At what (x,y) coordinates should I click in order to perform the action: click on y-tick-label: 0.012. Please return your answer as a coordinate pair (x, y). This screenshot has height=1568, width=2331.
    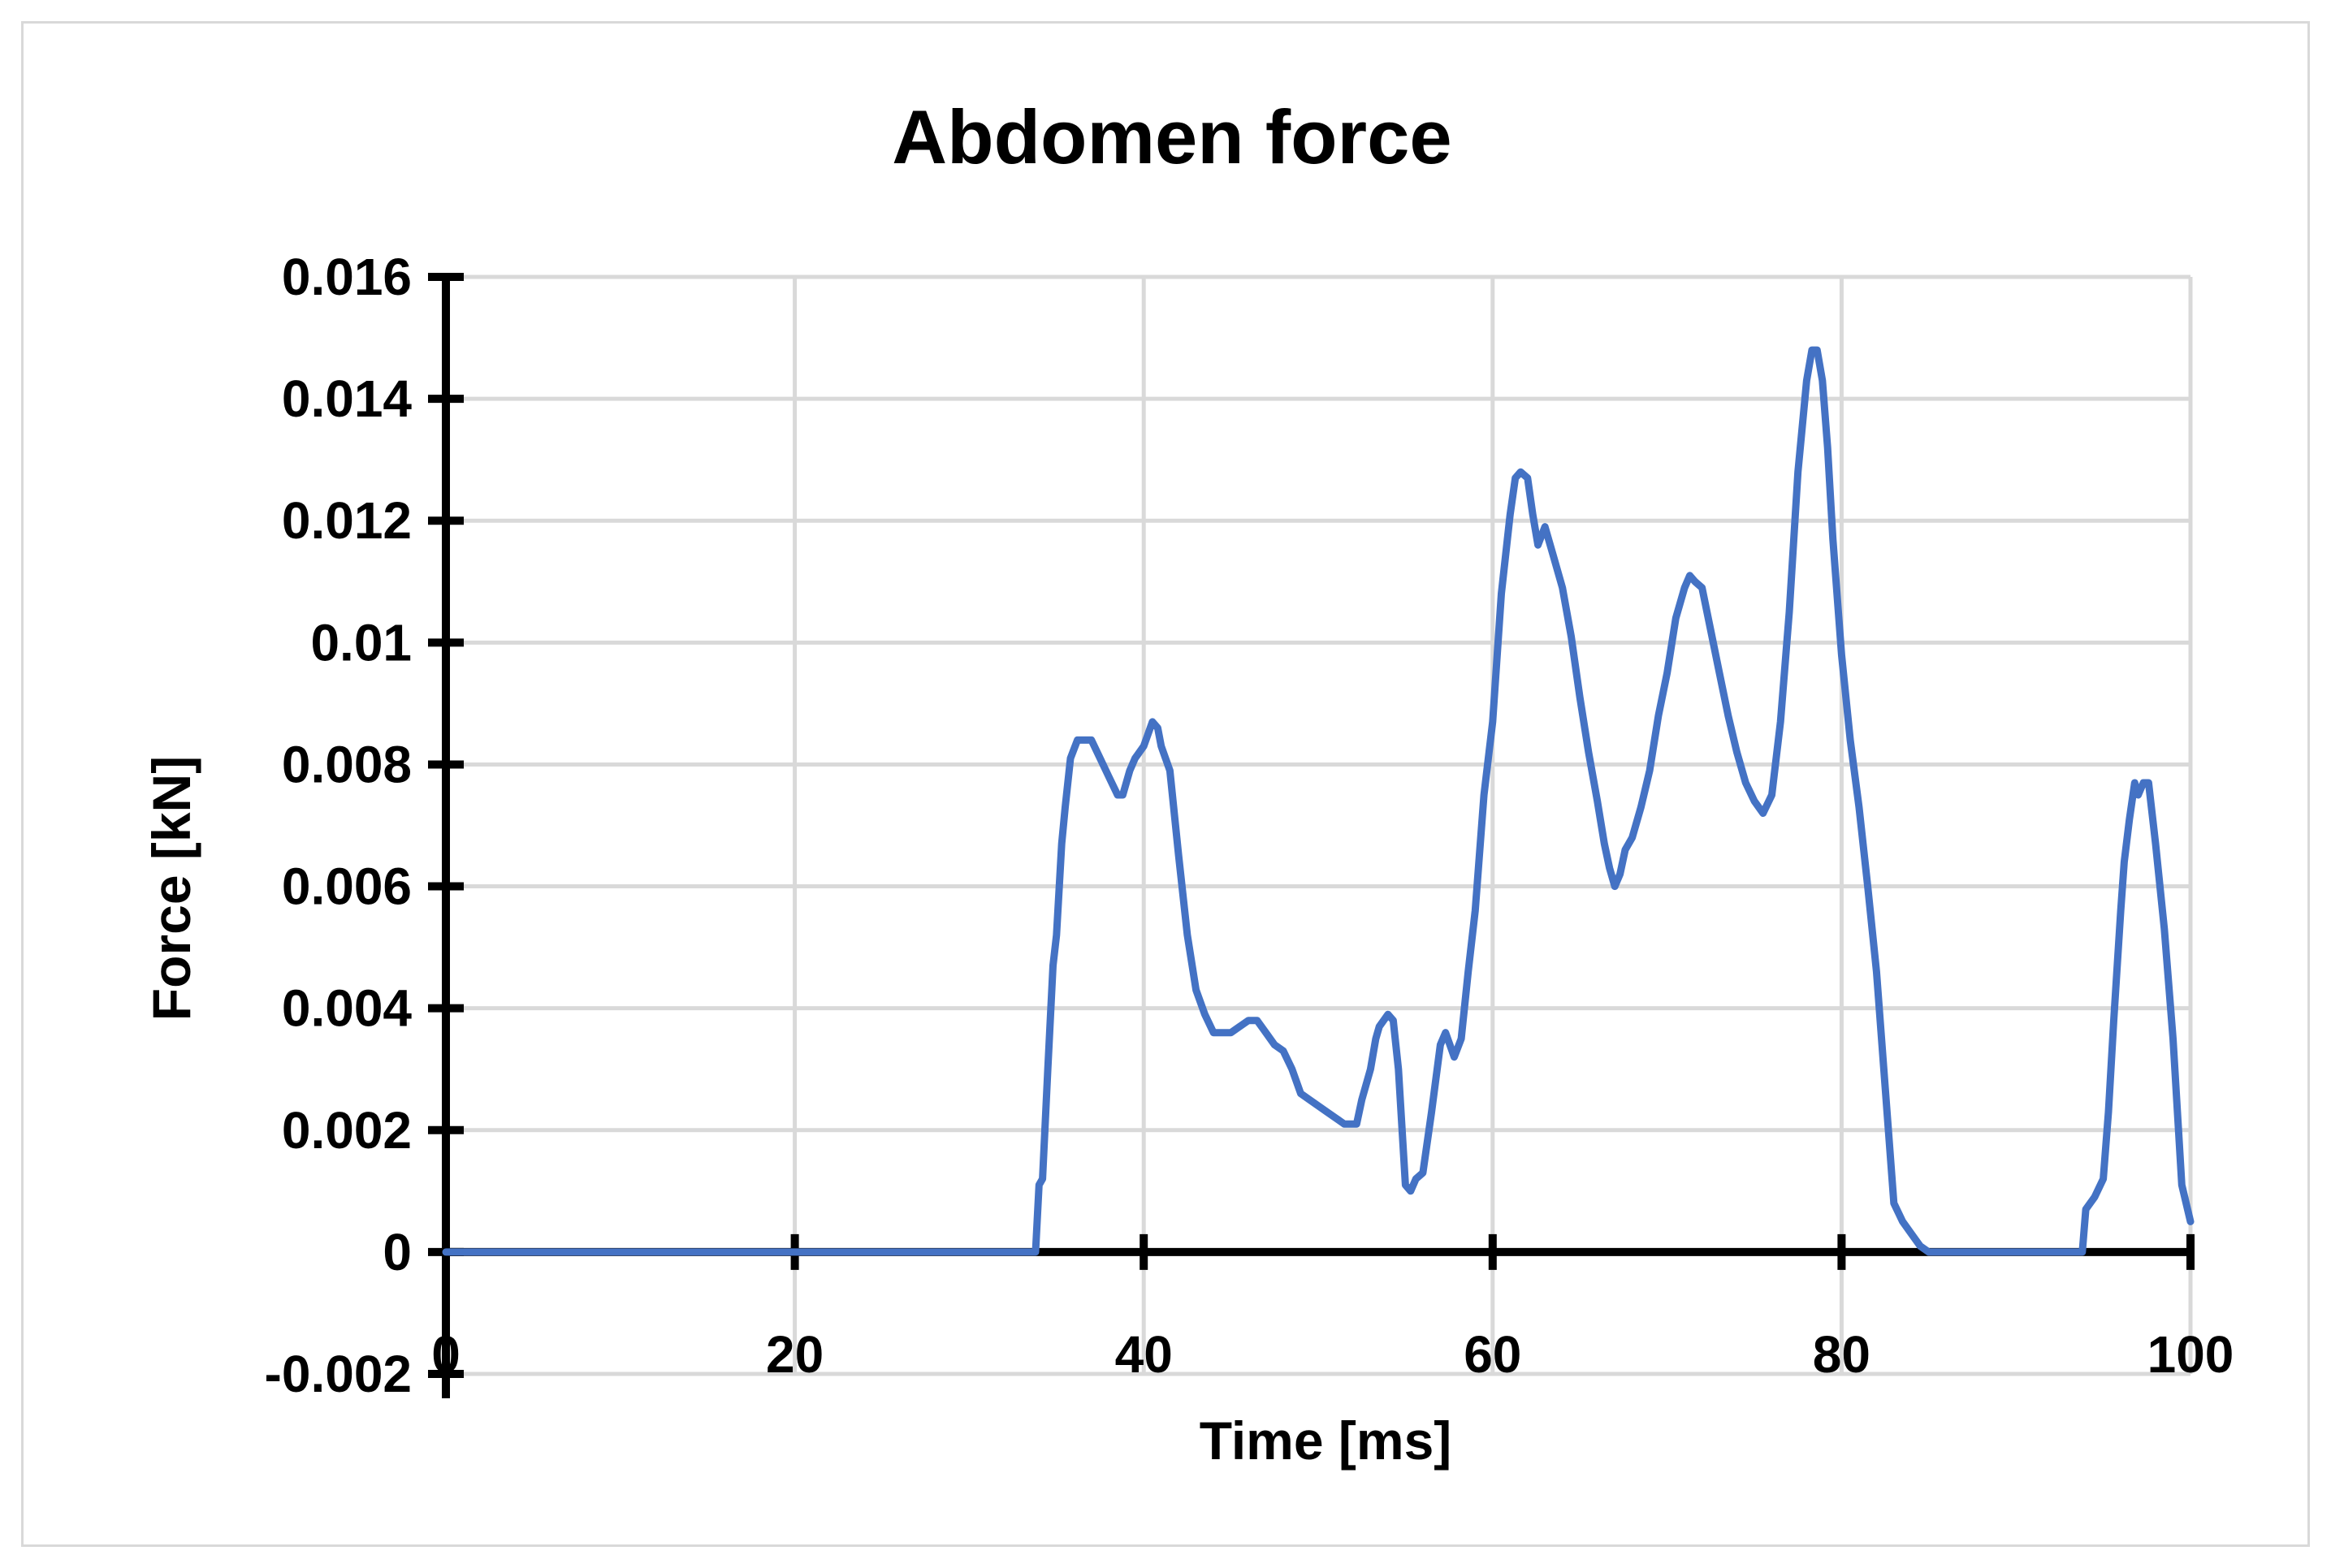
    Looking at the image, I should click on (347, 520).